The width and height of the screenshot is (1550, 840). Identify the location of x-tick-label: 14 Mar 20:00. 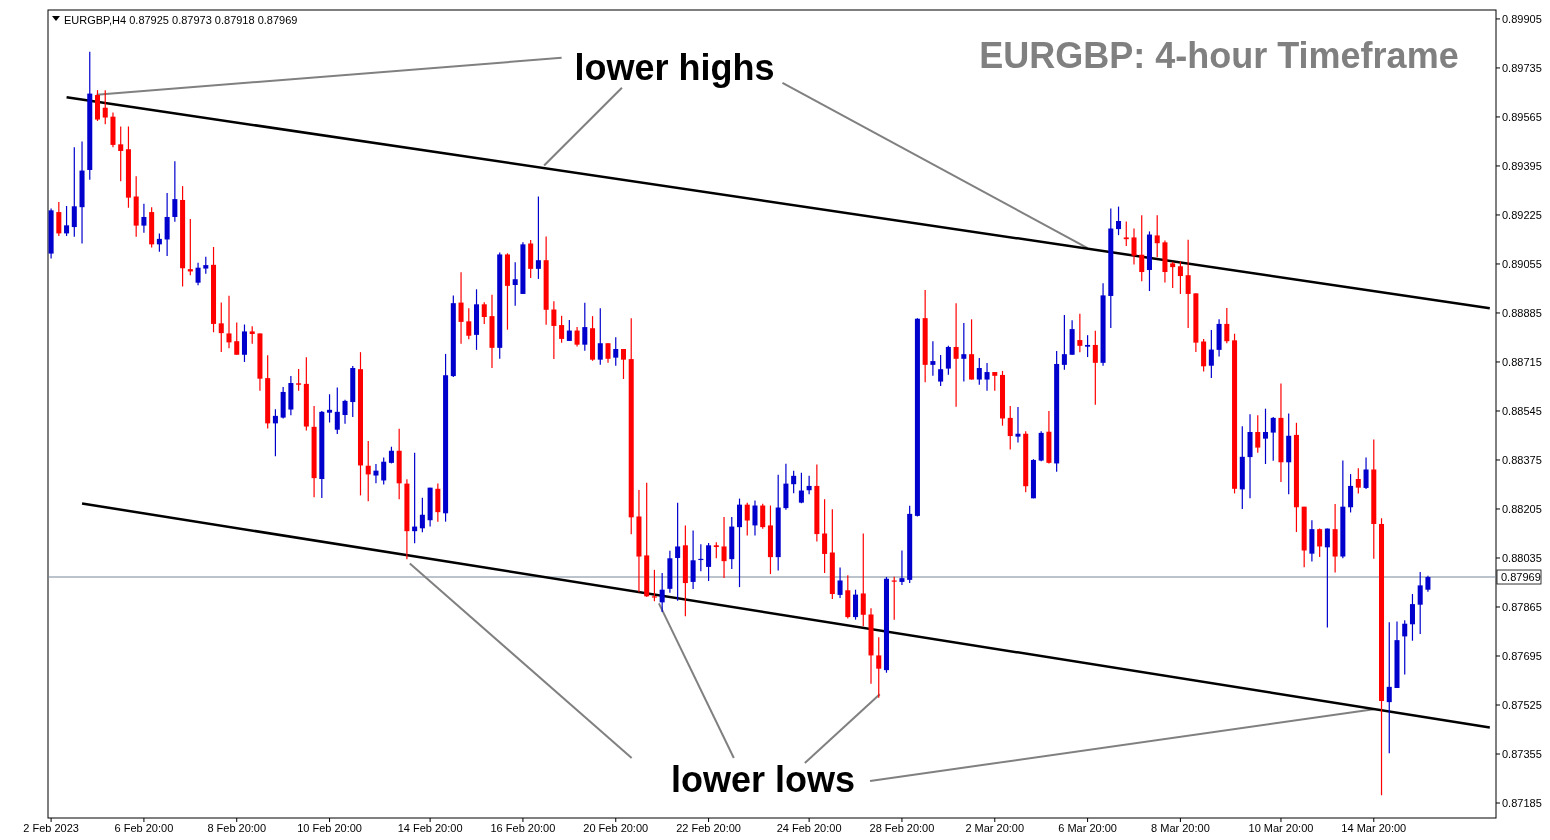
(1374, 828).